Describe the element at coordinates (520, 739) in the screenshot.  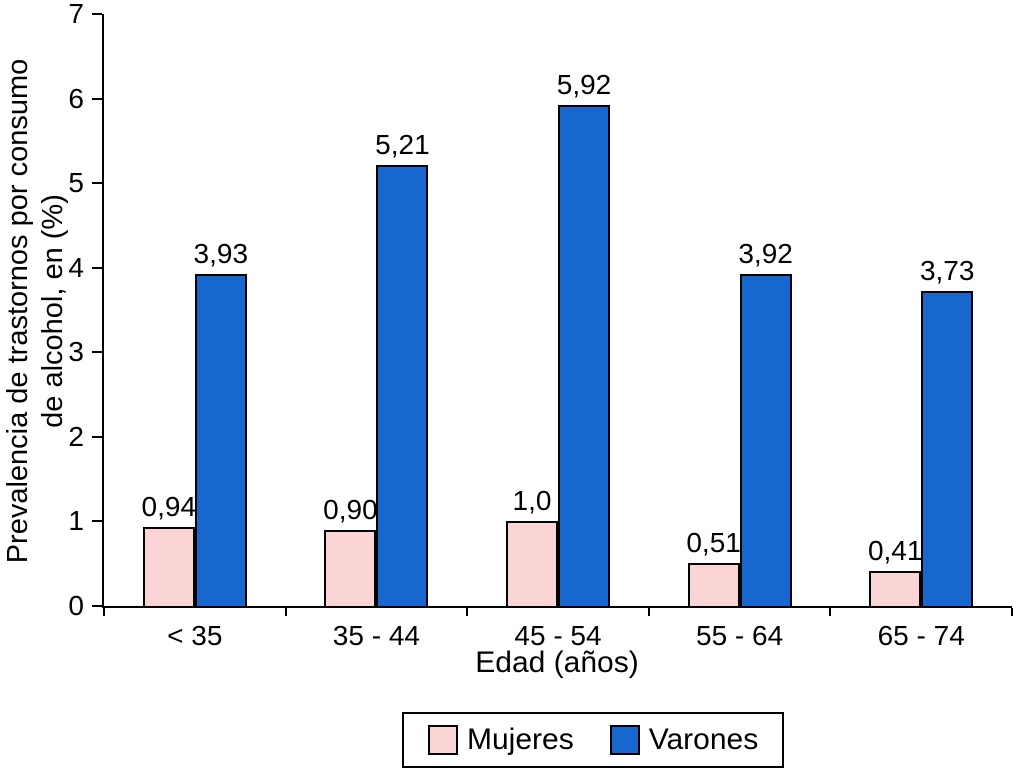
I see `legend-label: Mujeres` at that location.